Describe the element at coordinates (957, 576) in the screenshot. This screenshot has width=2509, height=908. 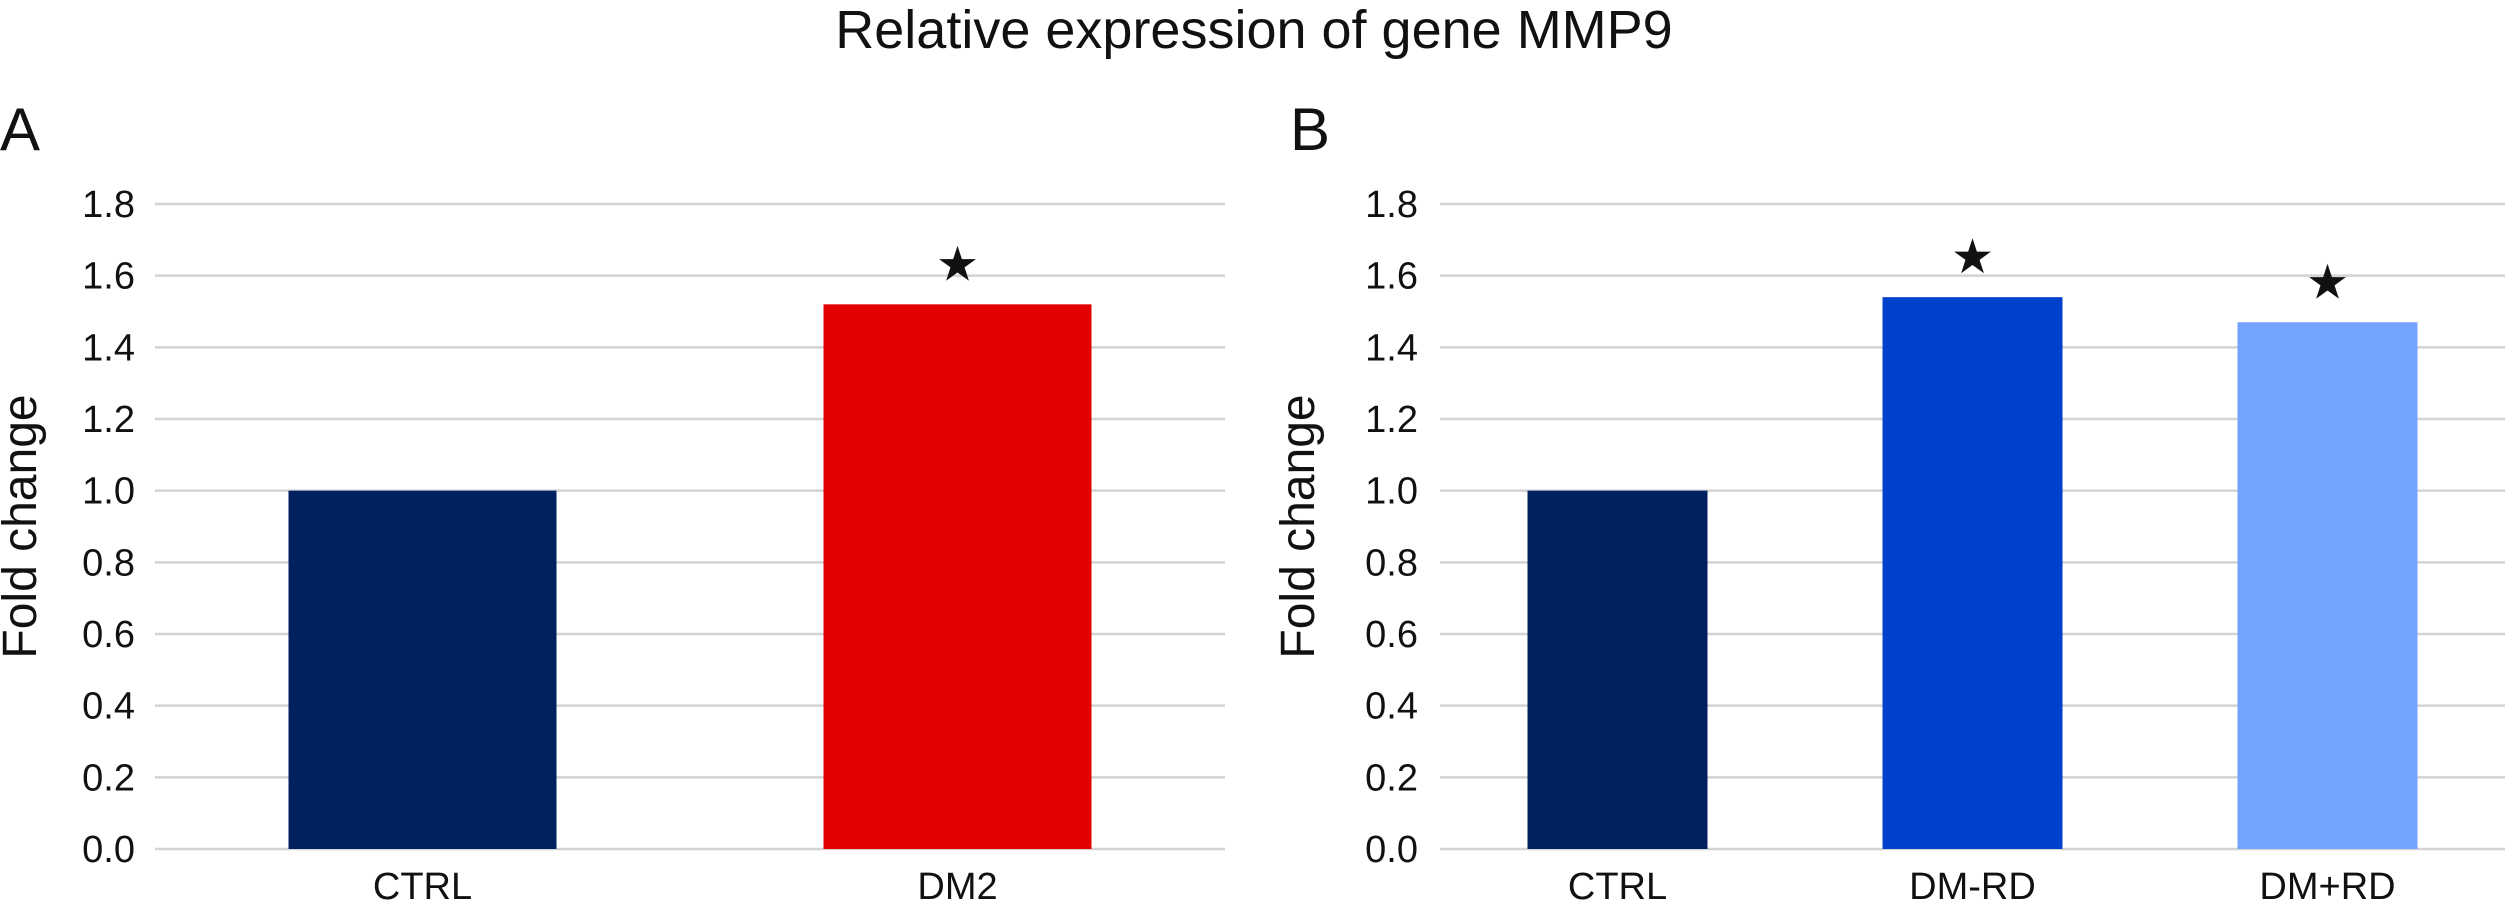
I see `bar-dm2` at that location.